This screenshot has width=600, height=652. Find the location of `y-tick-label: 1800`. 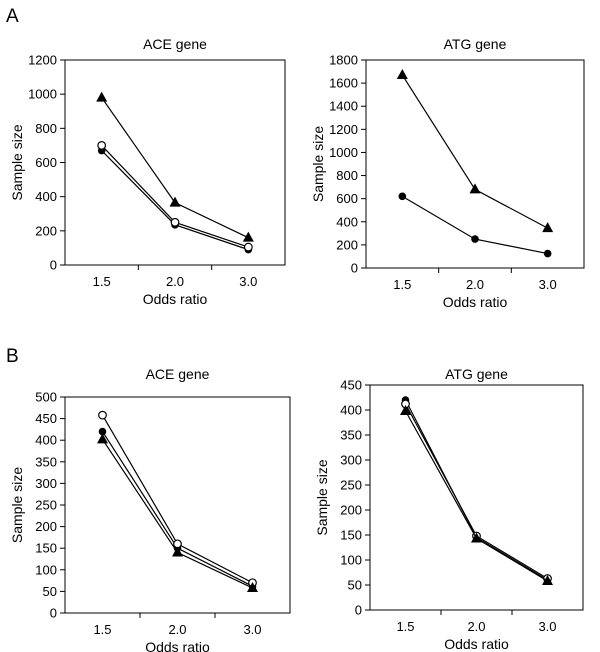

y-tick-label: 1800 is located at coordinates (343, 60).